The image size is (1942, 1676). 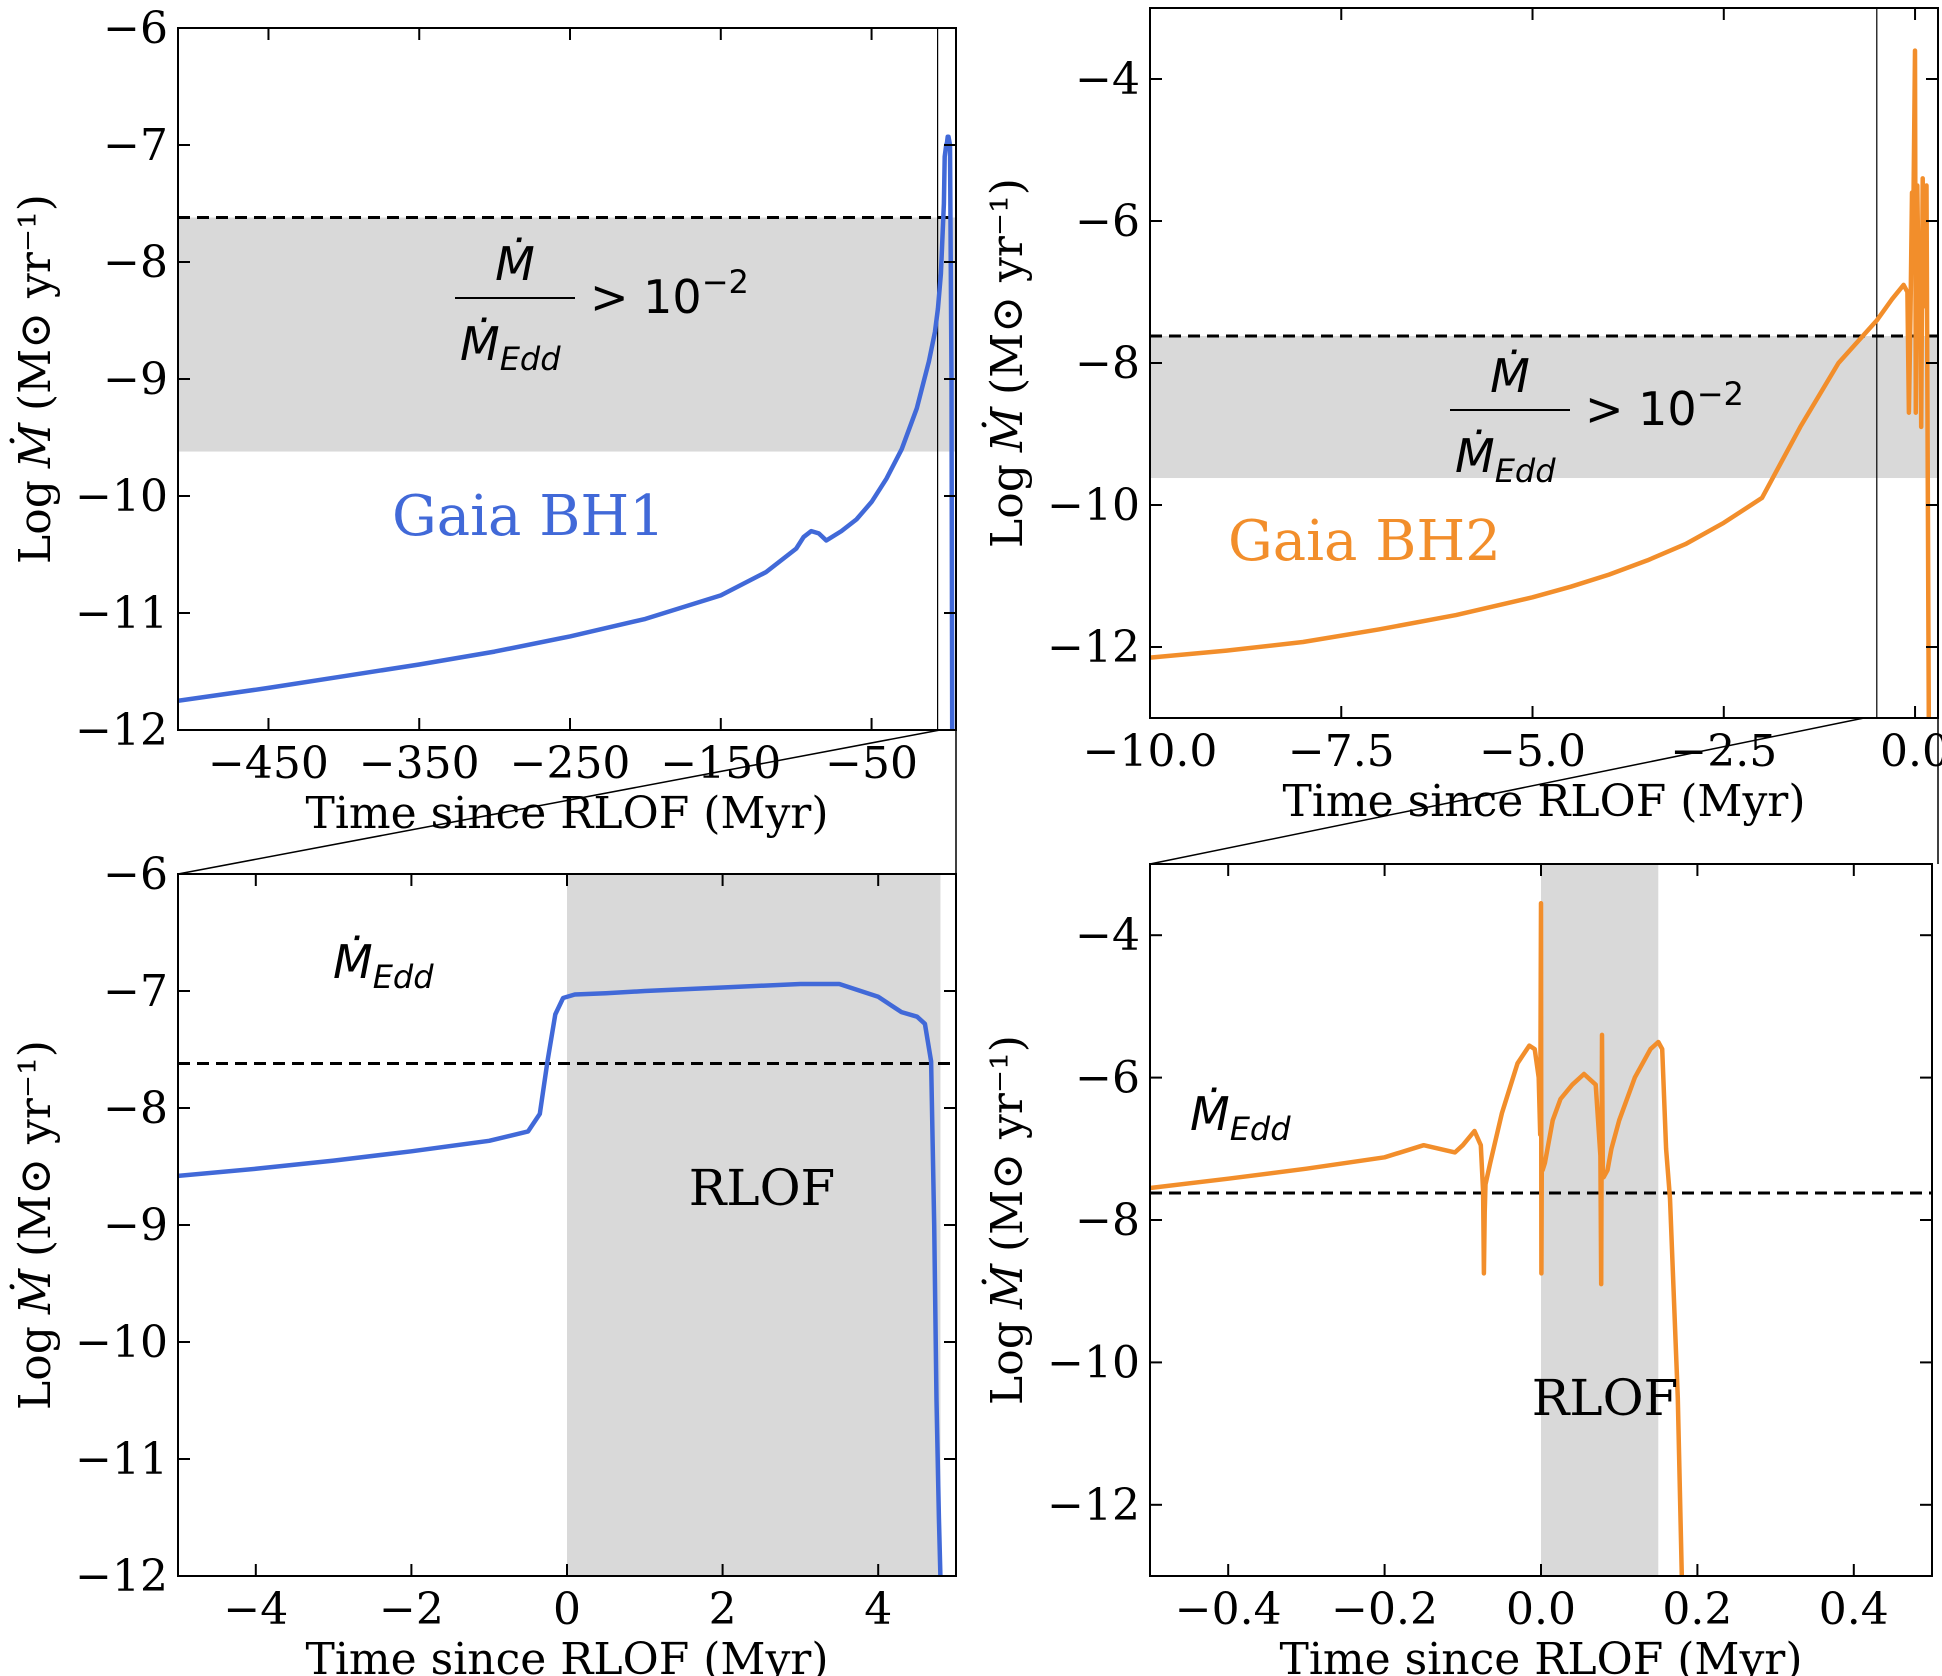 I want to click on system-label: Gaia BH2, so click(x=1364, y=541).